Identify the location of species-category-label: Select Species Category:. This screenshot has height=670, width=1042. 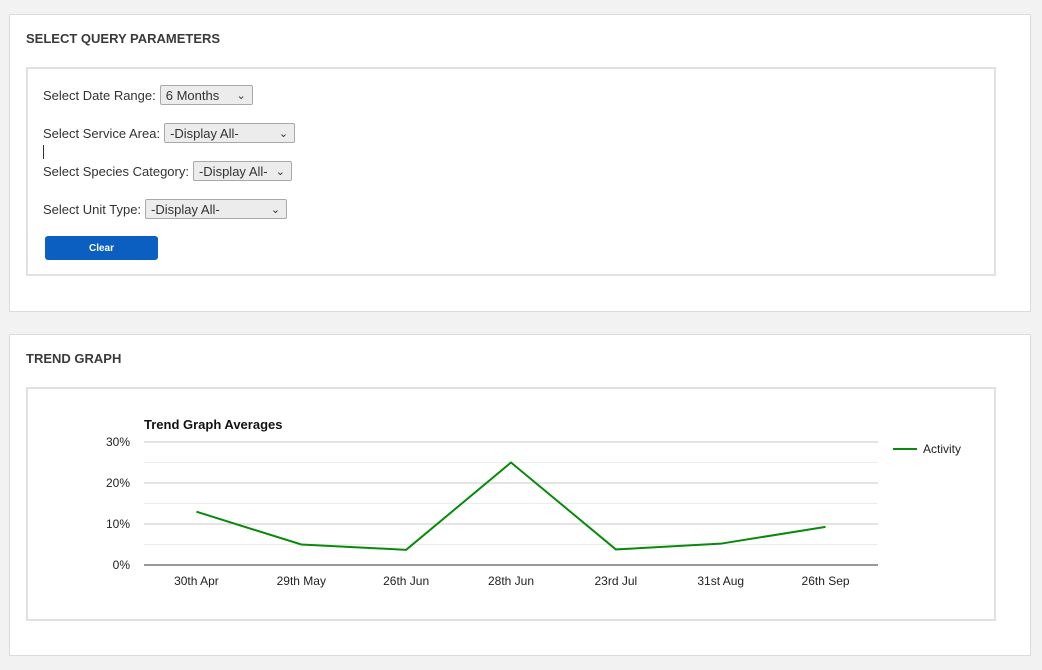
(116, 171).